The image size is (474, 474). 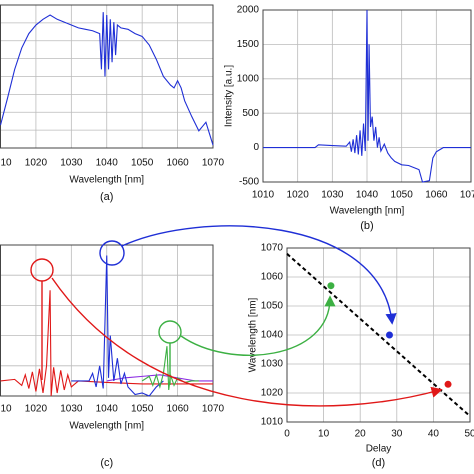 What do you see at coordinates (469, 434) in the screenshot?
I see `x-tick-label: 50` at bounding box center [469, 434].